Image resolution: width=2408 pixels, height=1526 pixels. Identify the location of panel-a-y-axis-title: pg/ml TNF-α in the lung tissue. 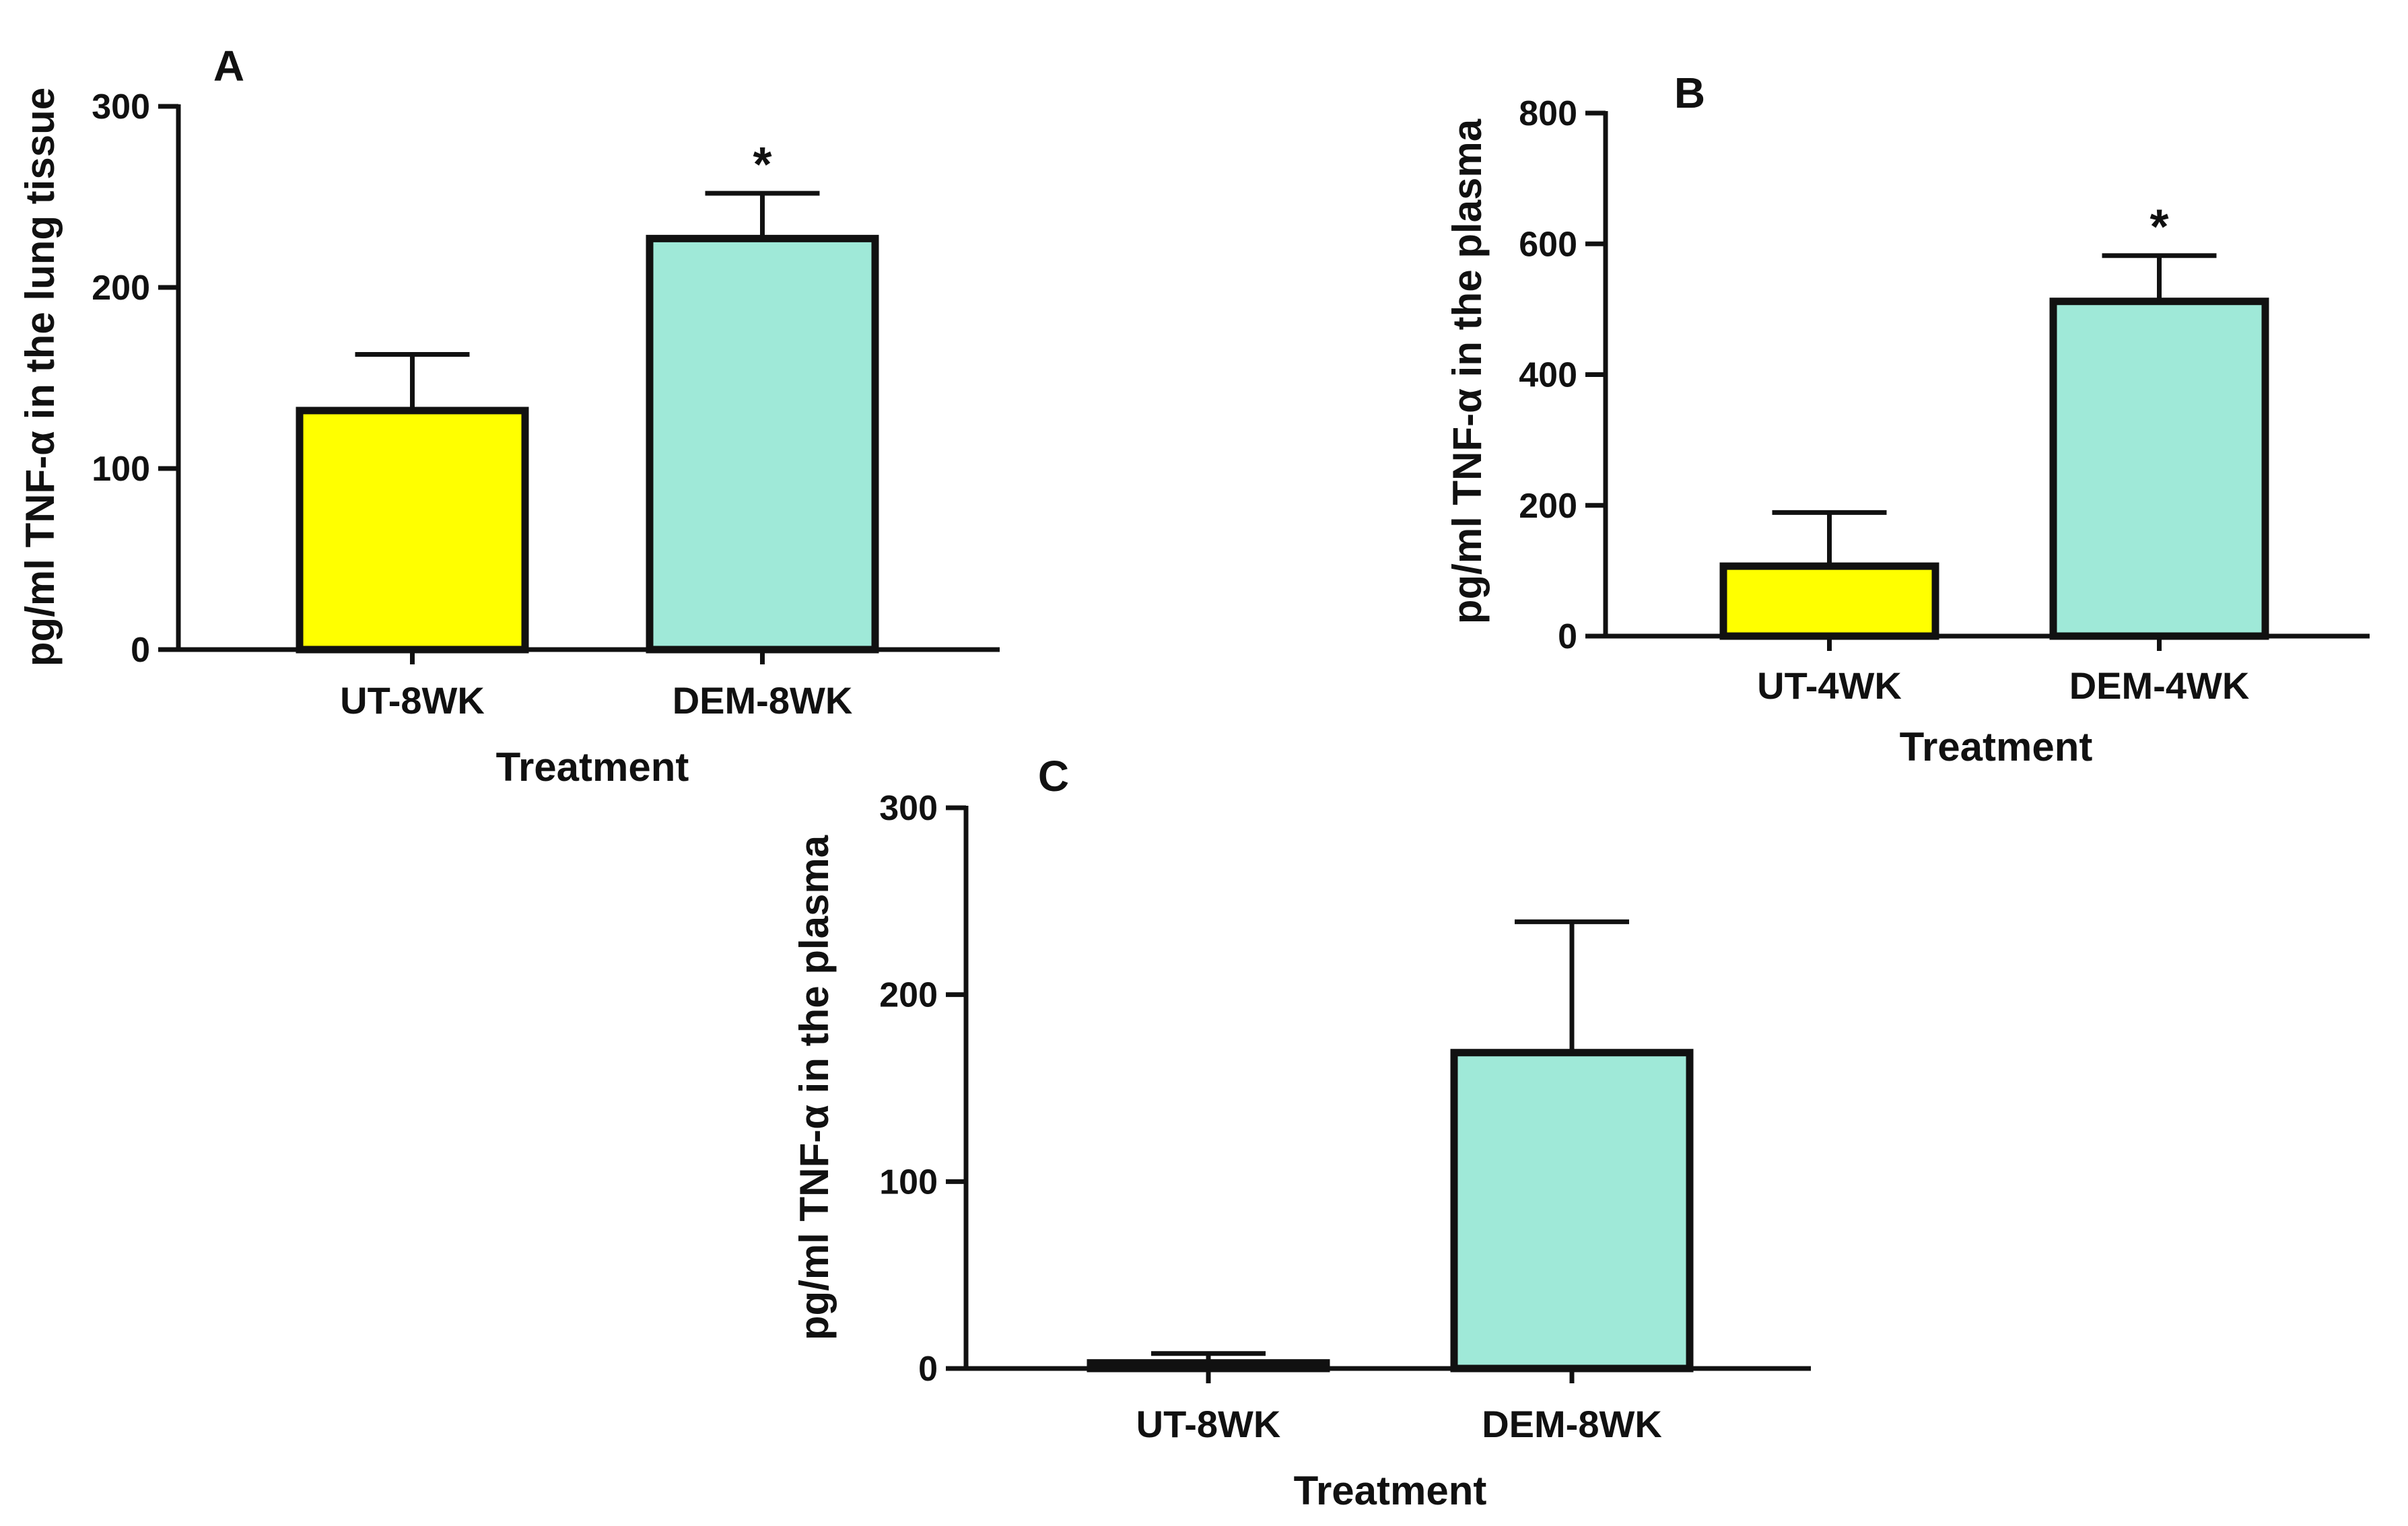
(40, 377).